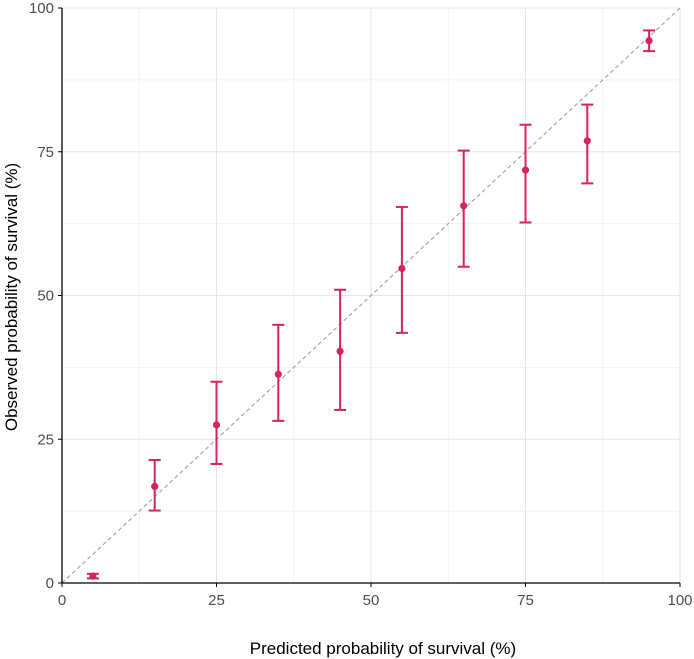 Image resolution: width=694 pixels, height=659 pixels. I want to click on x-tick-label: 0, so click(62, 600).